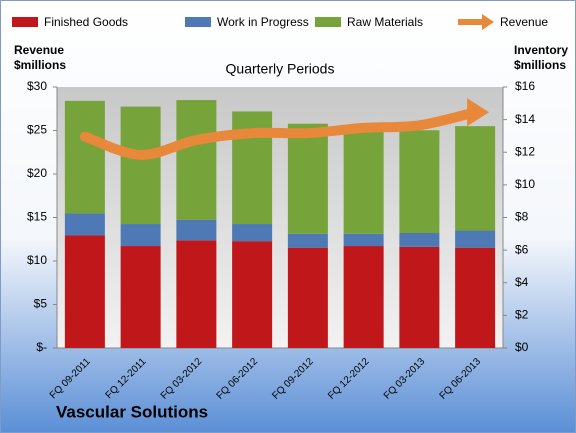 The height and width of the screenshot is (433, 576). Describe the element at coordinates (540, 65) in the screenshot. I see `y2-axis-label: $millions` at that location.